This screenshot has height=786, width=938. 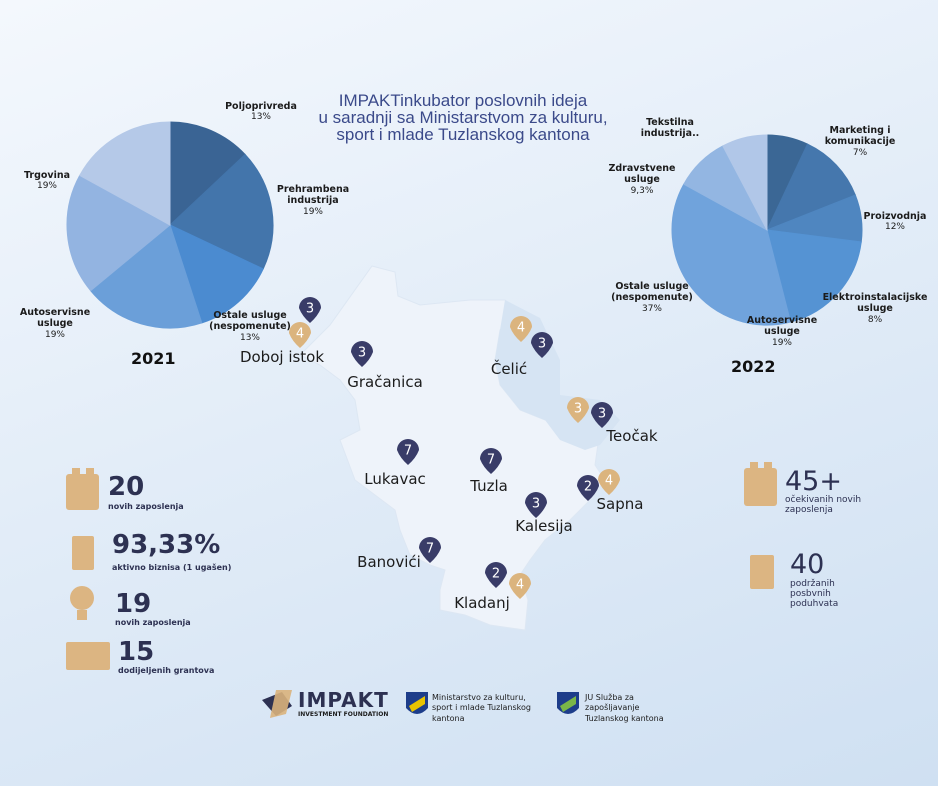 I want to click on slice-label: Marketing i komunikacije 7%, so click(x=860, y=142).